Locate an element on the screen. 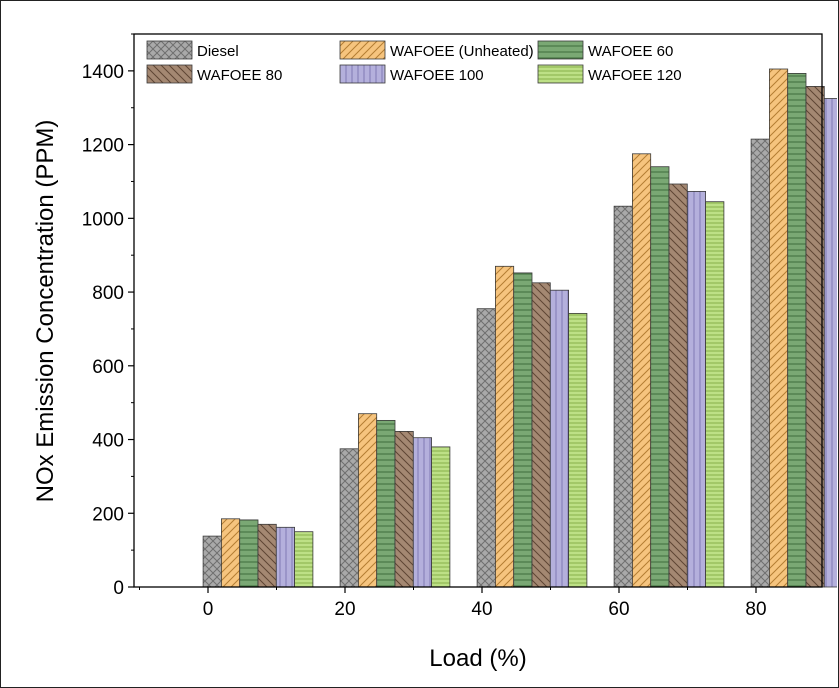  x-tick-label: 80 is located at coordinates (755, 609).